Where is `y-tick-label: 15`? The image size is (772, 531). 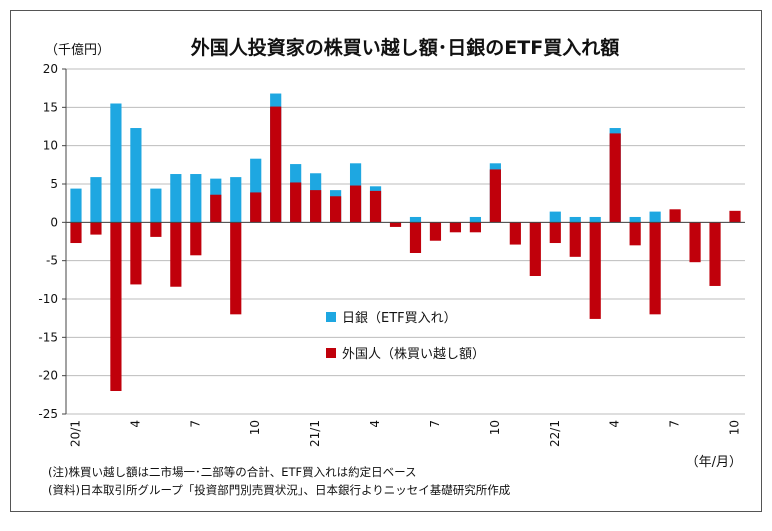
y-tick-label: 15 is located at coordinates (50, 107).